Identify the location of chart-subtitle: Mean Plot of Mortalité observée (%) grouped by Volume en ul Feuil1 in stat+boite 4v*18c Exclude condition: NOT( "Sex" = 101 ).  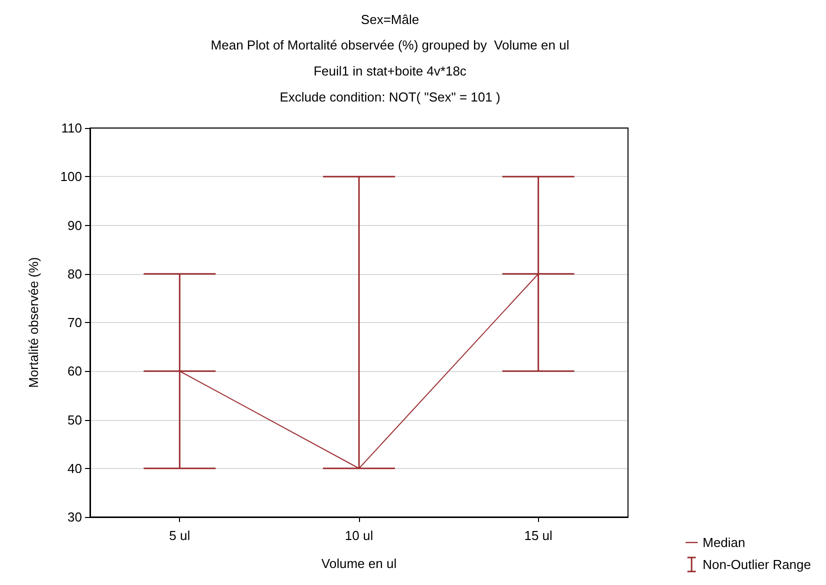
(390, 71).